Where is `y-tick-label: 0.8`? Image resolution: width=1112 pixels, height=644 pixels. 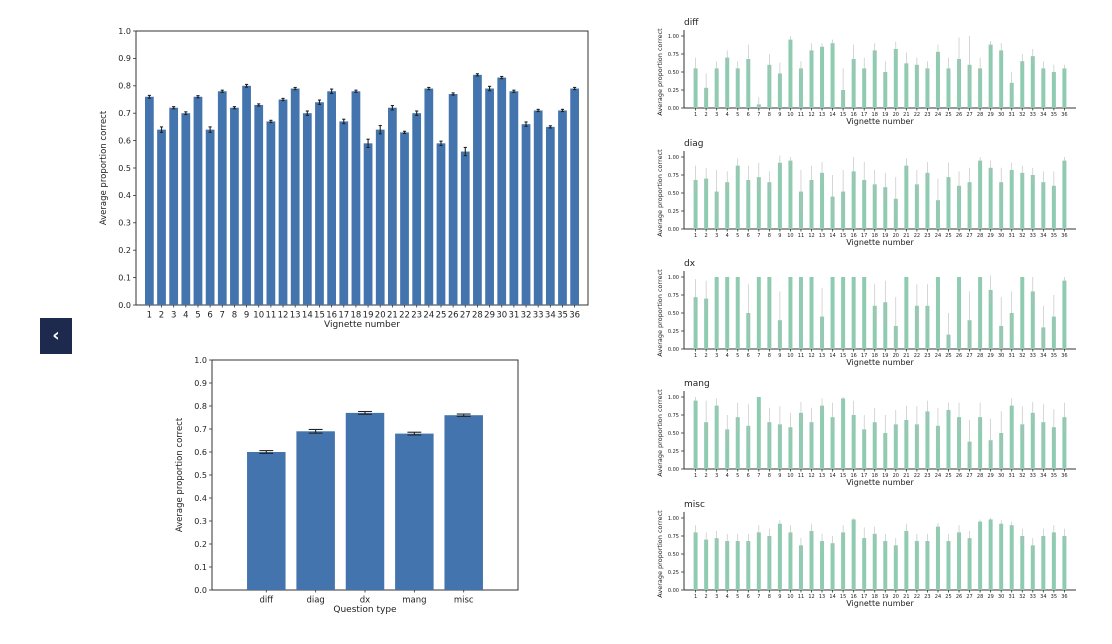 y-tick-label: 0.8 is located at coordinates (200, 406).